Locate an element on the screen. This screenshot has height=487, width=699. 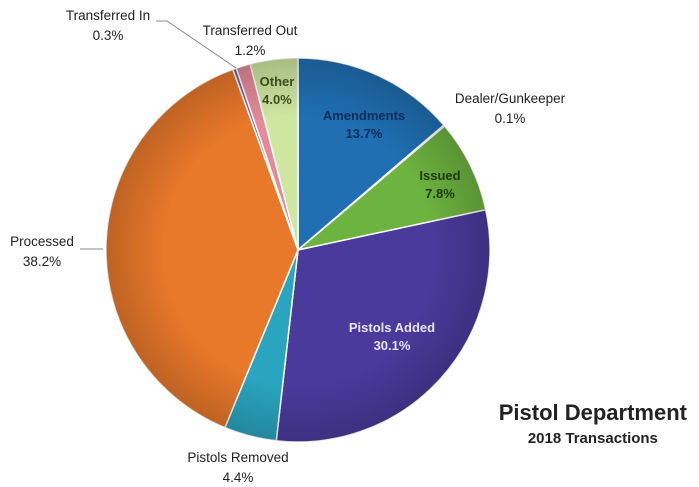
slice-value-transferred-out: 1.2% is located at coordinates (250, 50).